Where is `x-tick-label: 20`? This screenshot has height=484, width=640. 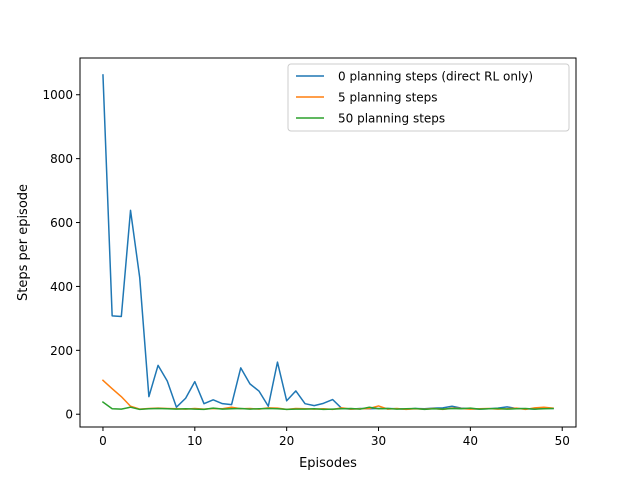
x-tick-label: 20 is located at coordinates (286, 441).